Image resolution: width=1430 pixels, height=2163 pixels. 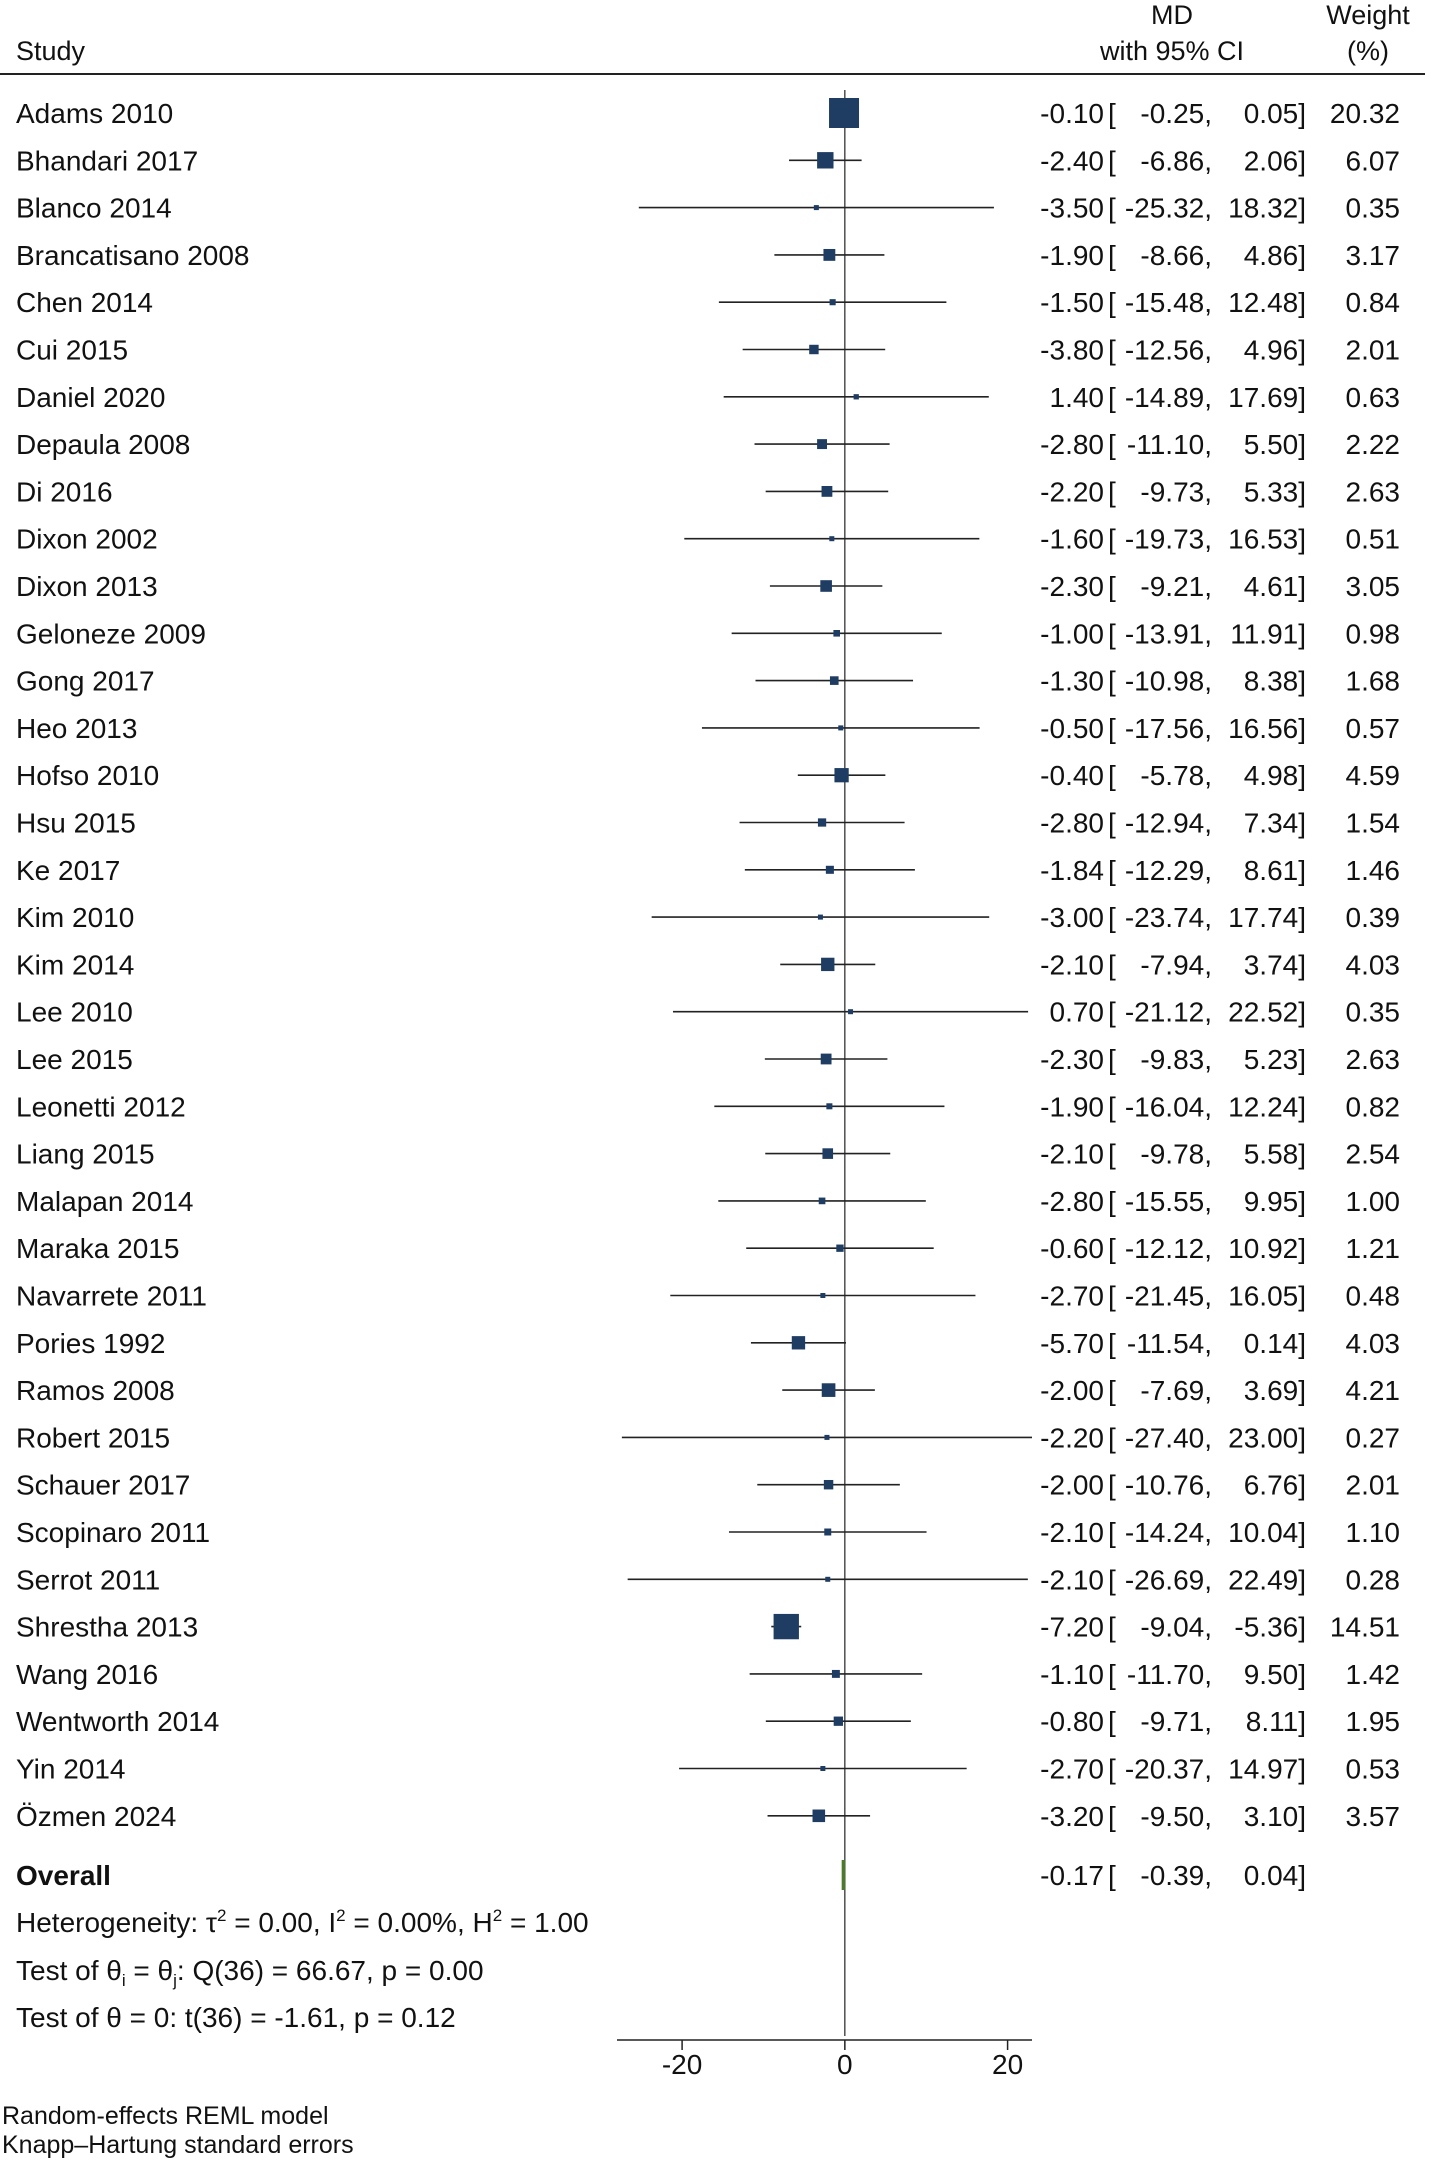 I want to click on study-name: Depaula 2008, so click(x=103, y=444).